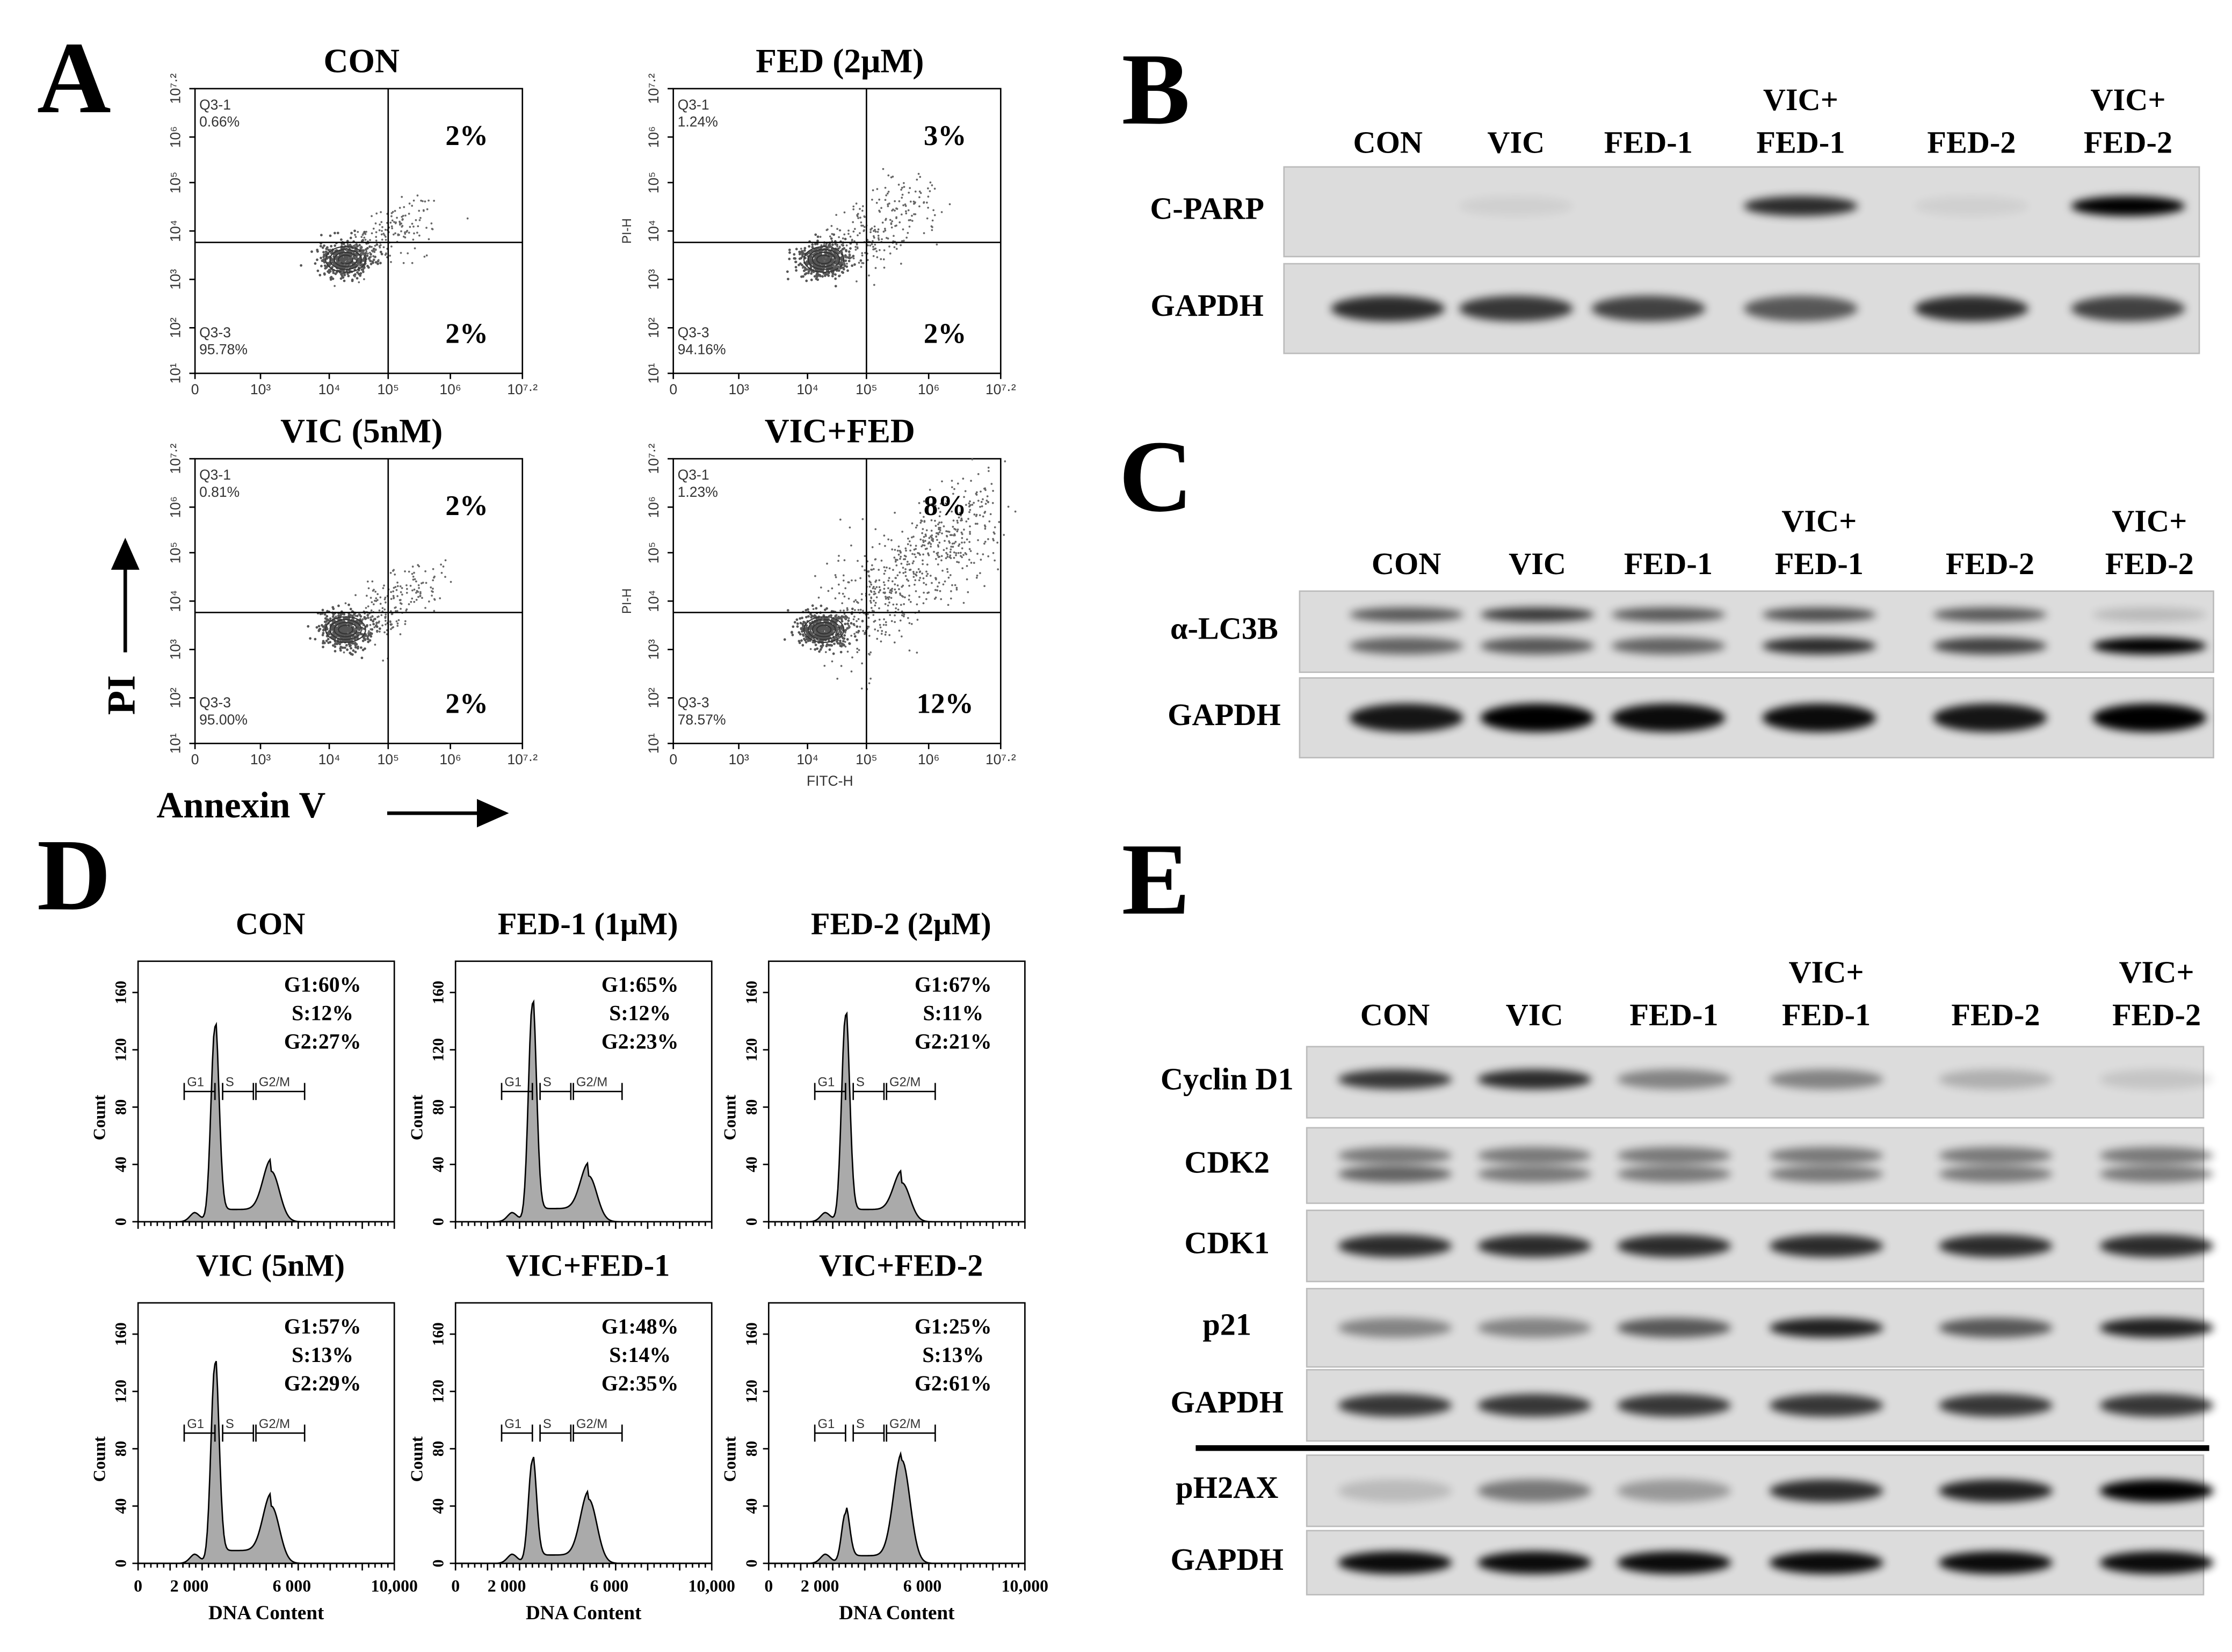 The width and height of the screenshot is (2232, 1652). What do you see at coordinates (438, 1564) in the screenshot?
I see `y-tick-label: 0` at bounding box center [438, 1564].